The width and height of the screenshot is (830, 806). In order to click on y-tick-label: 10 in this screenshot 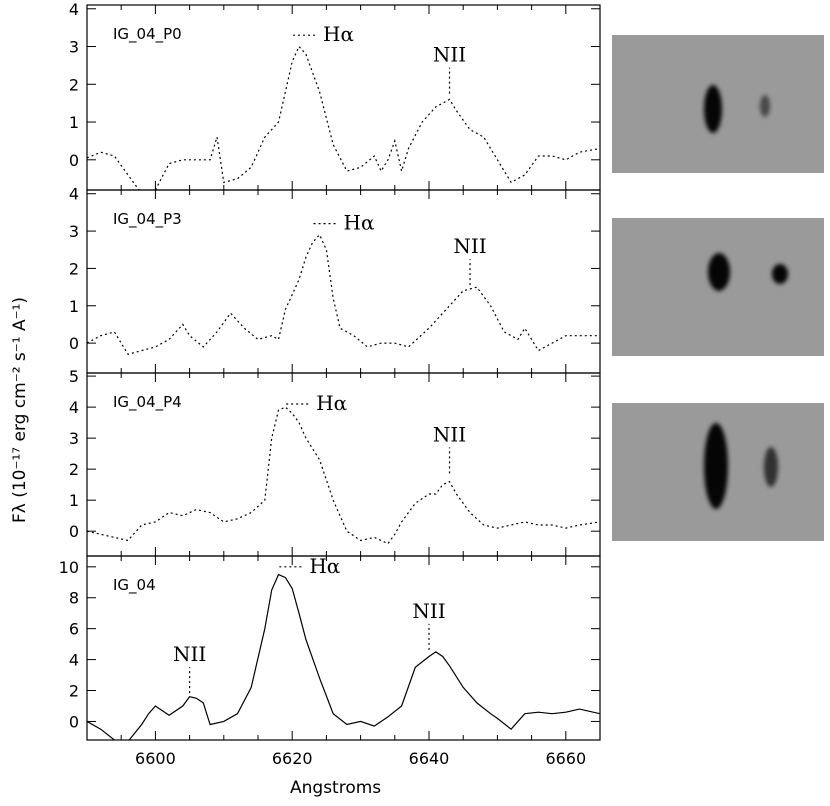, I will do `click(69, 567)`.